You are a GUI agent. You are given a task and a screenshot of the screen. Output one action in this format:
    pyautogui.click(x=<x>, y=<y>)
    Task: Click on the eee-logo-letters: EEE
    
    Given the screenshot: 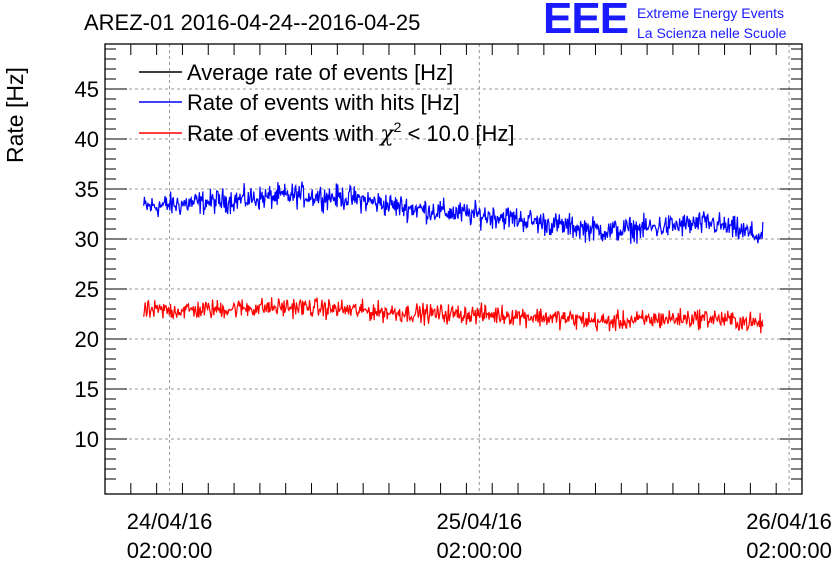 What is the action you would take?
    pyautogui.click(x=586, y=21)
    